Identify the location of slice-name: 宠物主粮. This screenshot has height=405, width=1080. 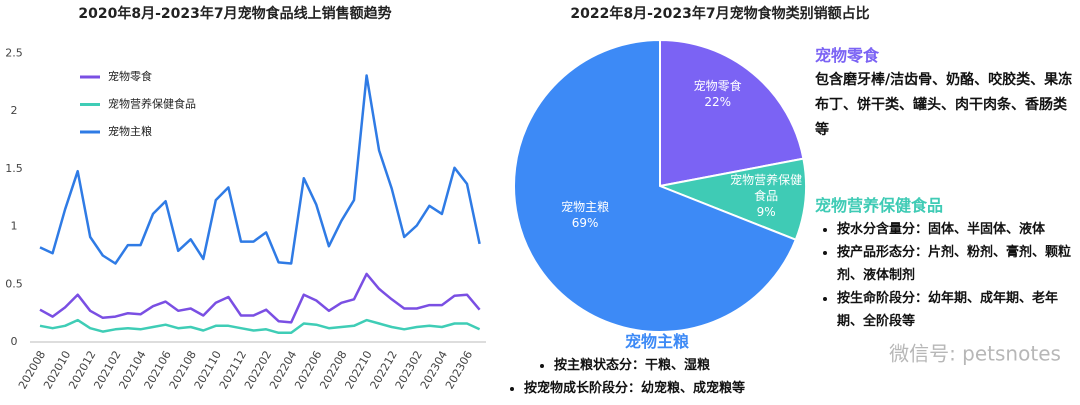
(585, 206).